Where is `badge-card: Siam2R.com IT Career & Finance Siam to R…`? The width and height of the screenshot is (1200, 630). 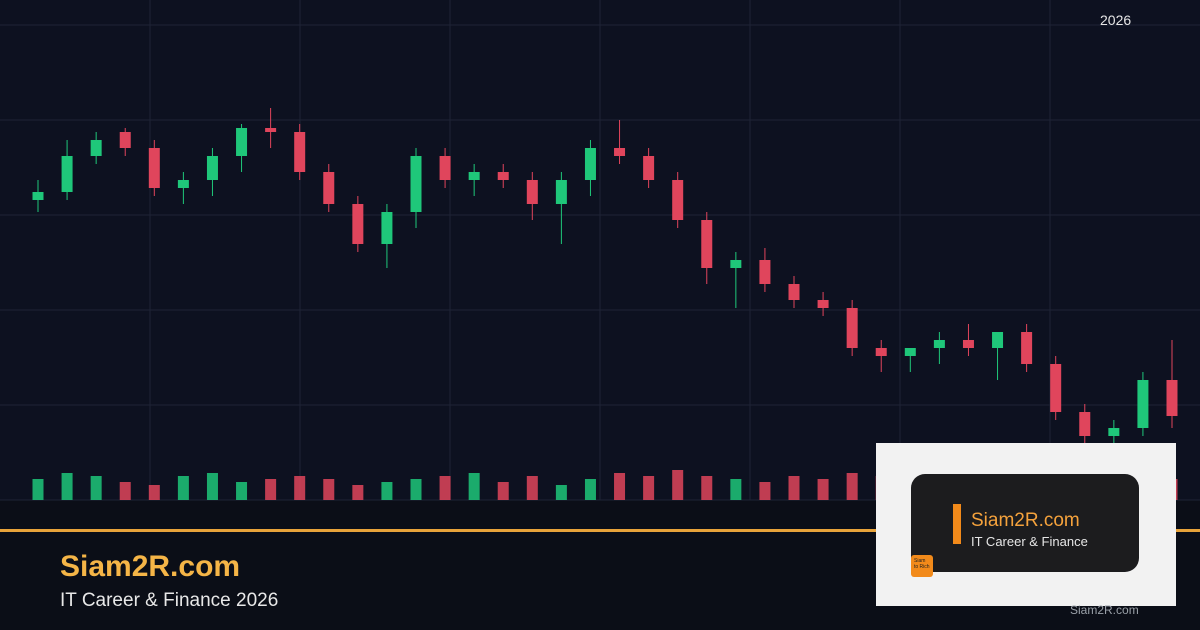 badge-card: Siam2R.com IT Career & Finance Siam to R… is located at coordinates (1025, 525).